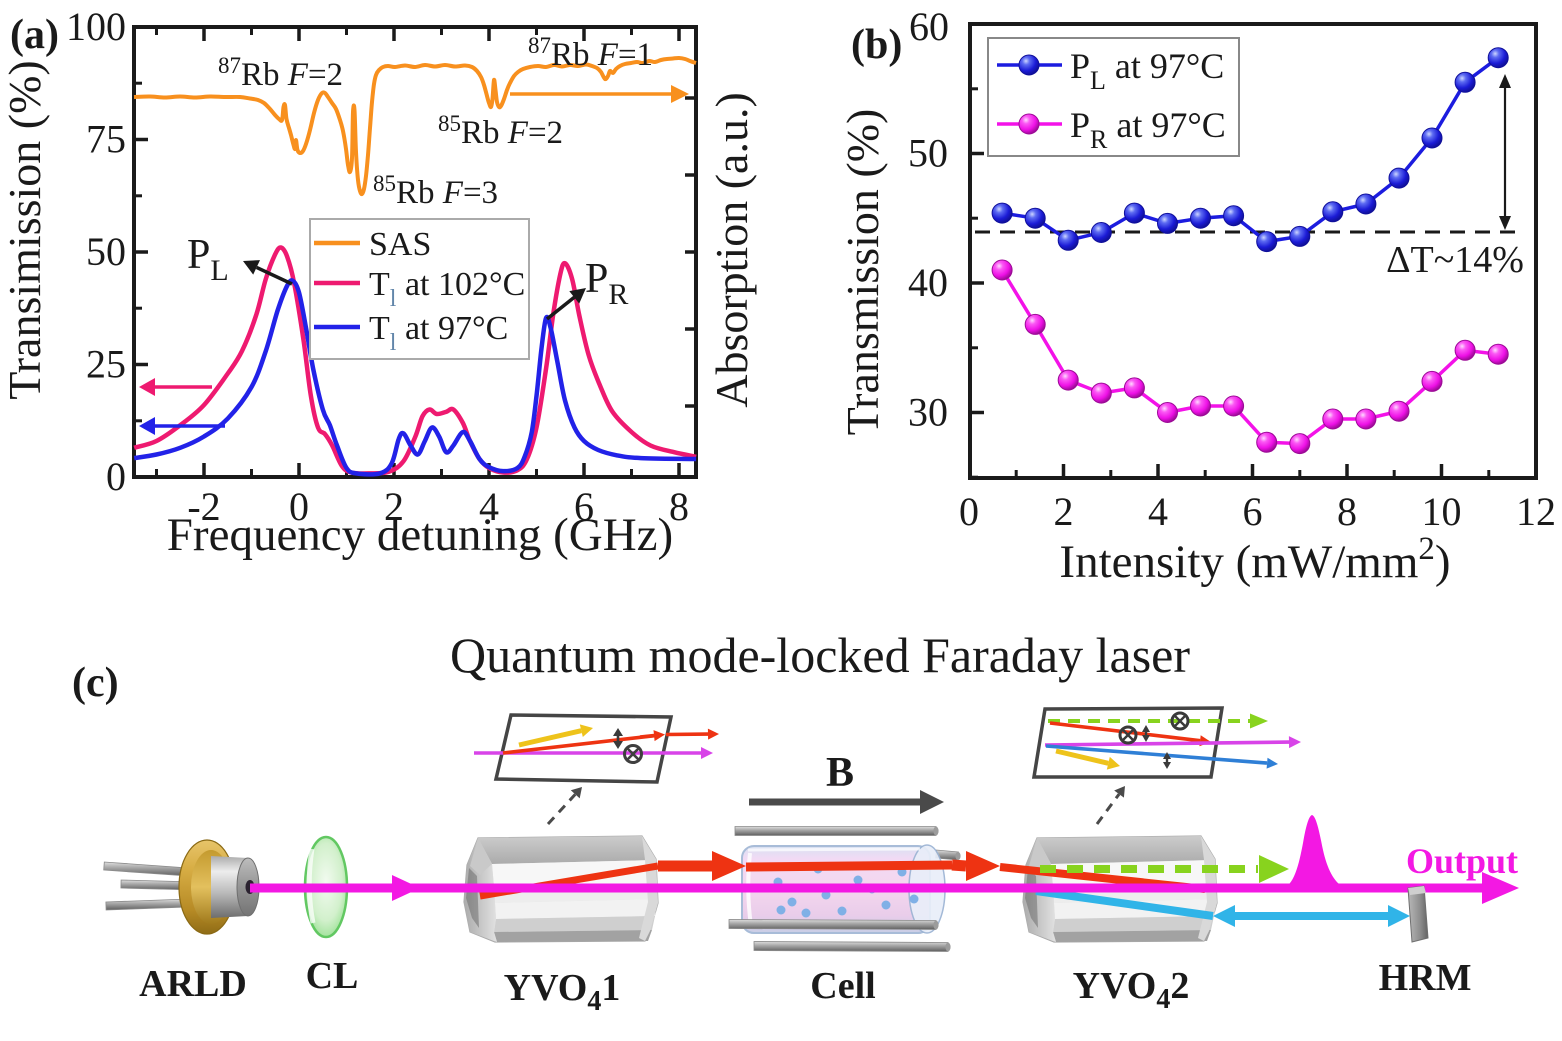  Describe the element at coordinates (95, 683) in the screenshot. I see `svg-text: (c)` at that location.